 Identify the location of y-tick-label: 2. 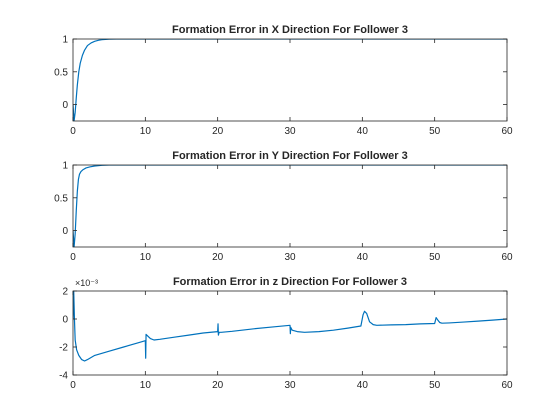
(65, 292).